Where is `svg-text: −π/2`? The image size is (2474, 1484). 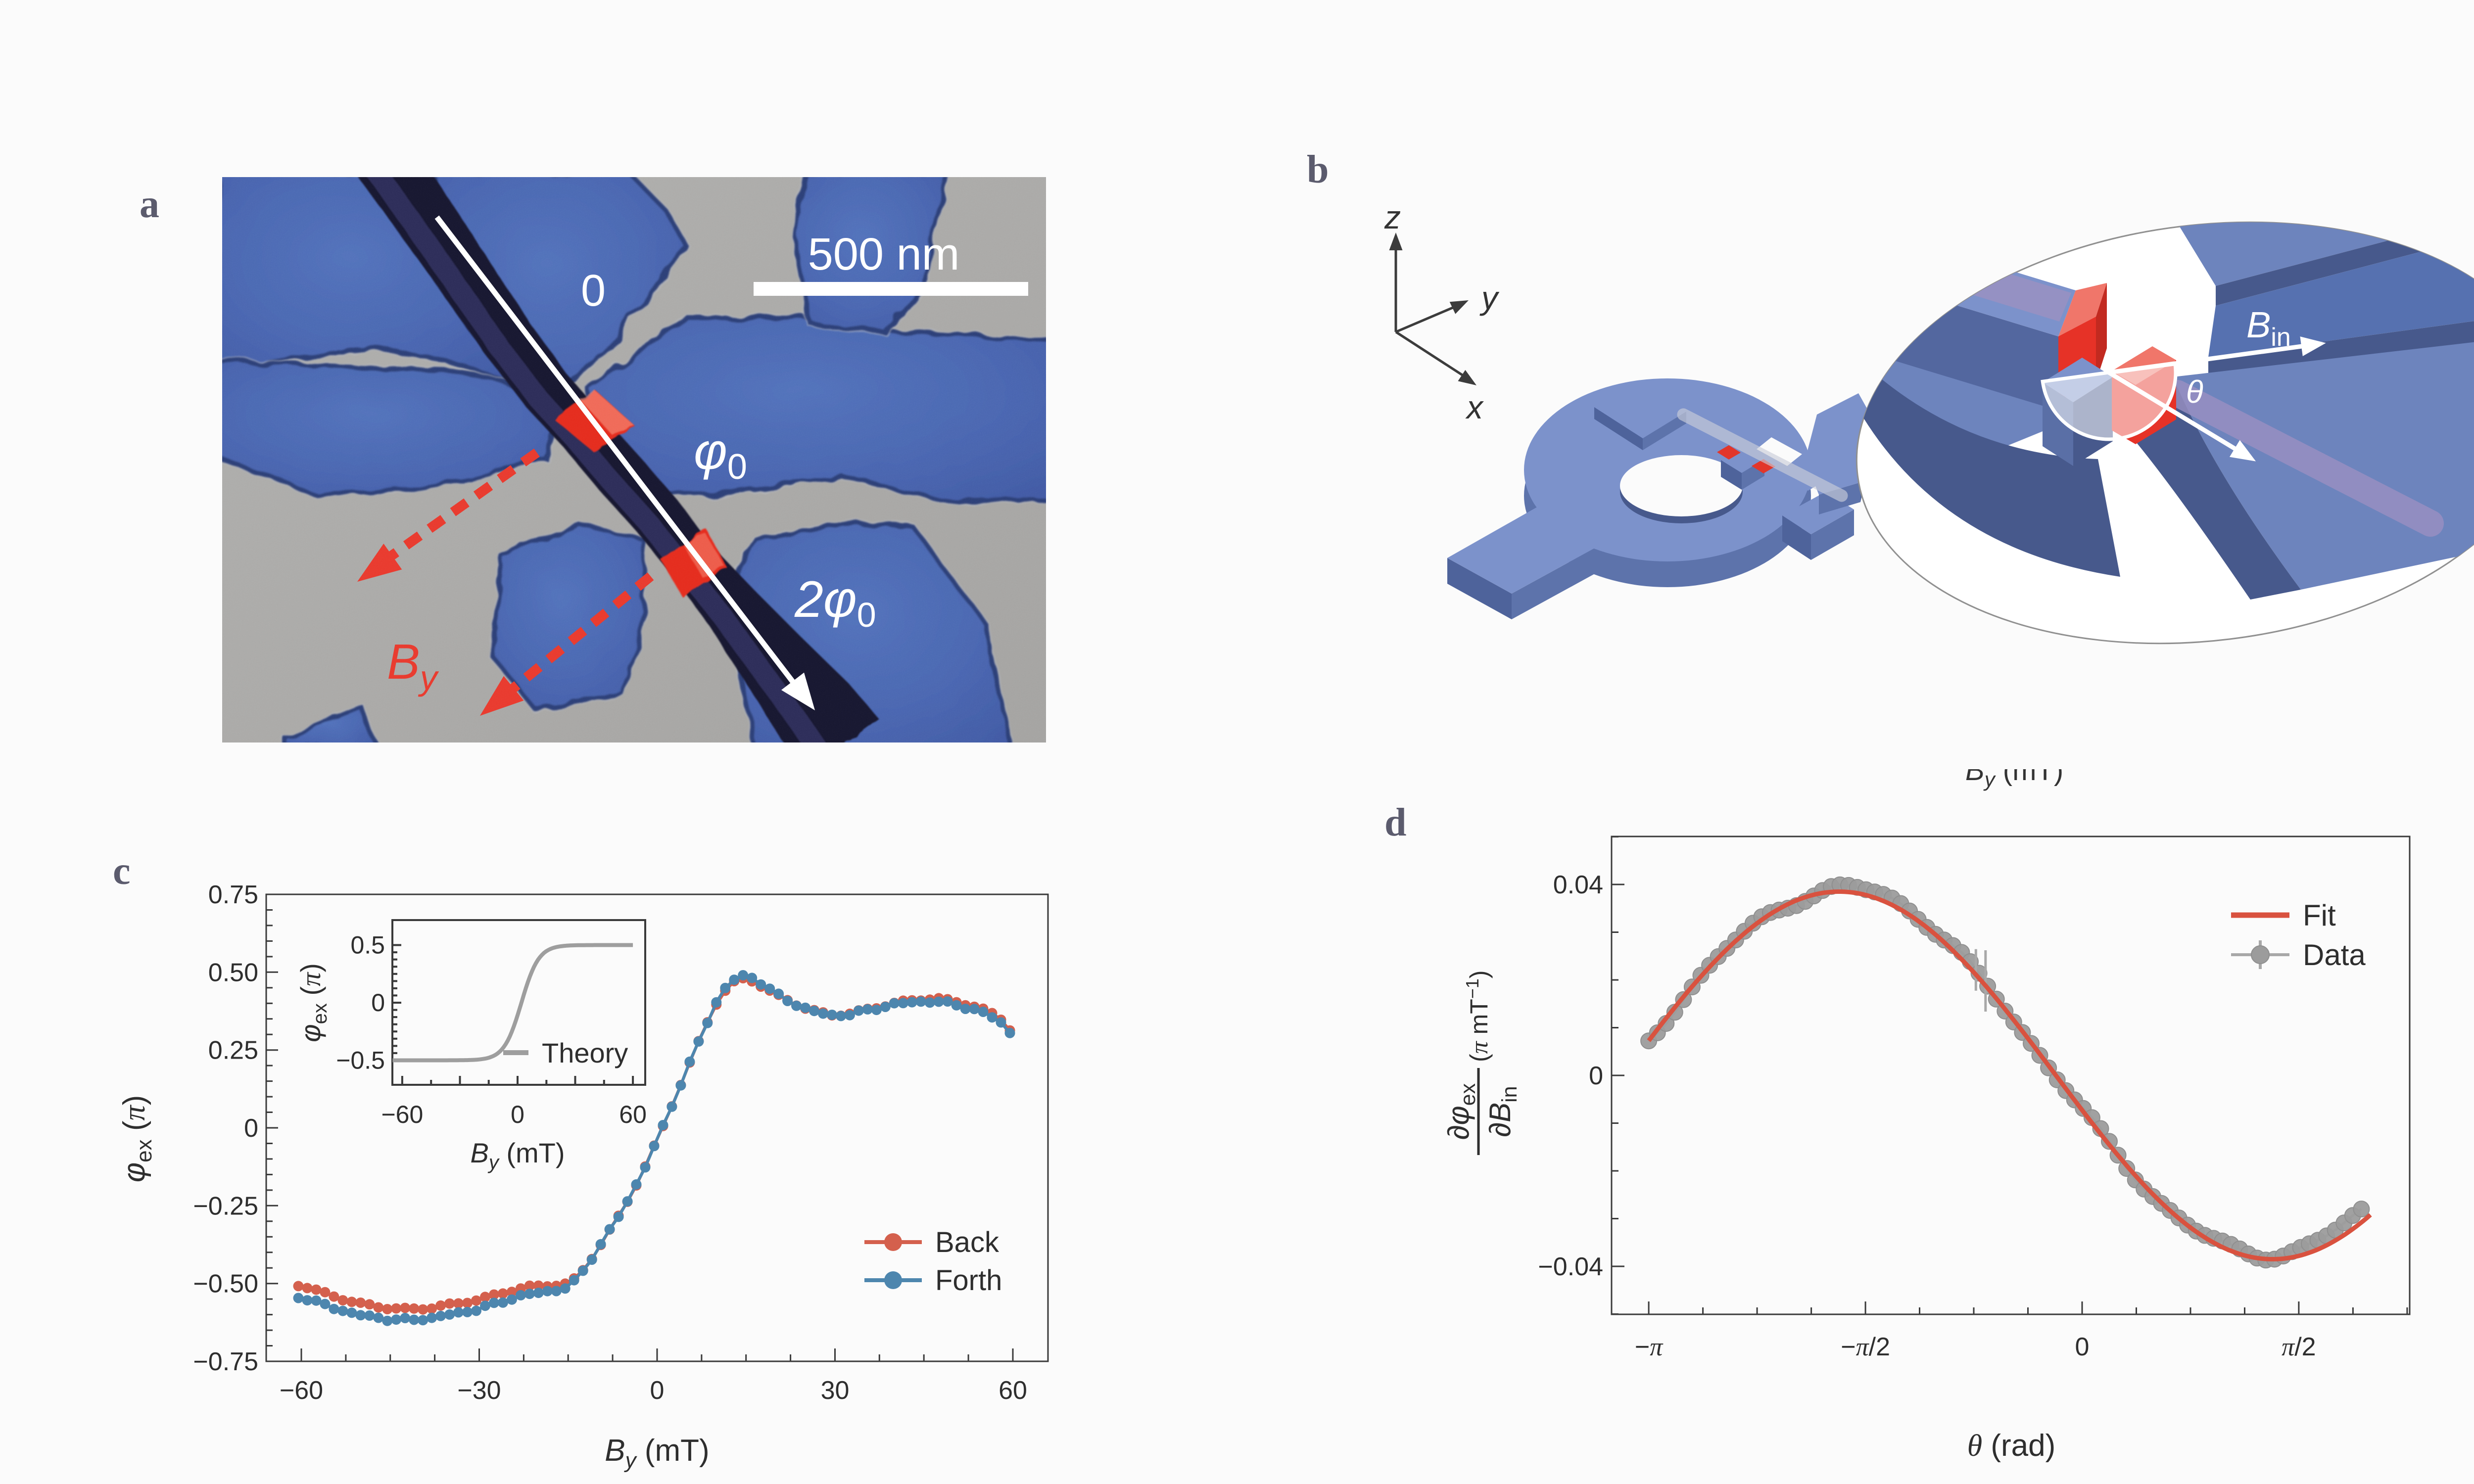
svg-text: −π/2 is located at coordinates (1866, 1347).